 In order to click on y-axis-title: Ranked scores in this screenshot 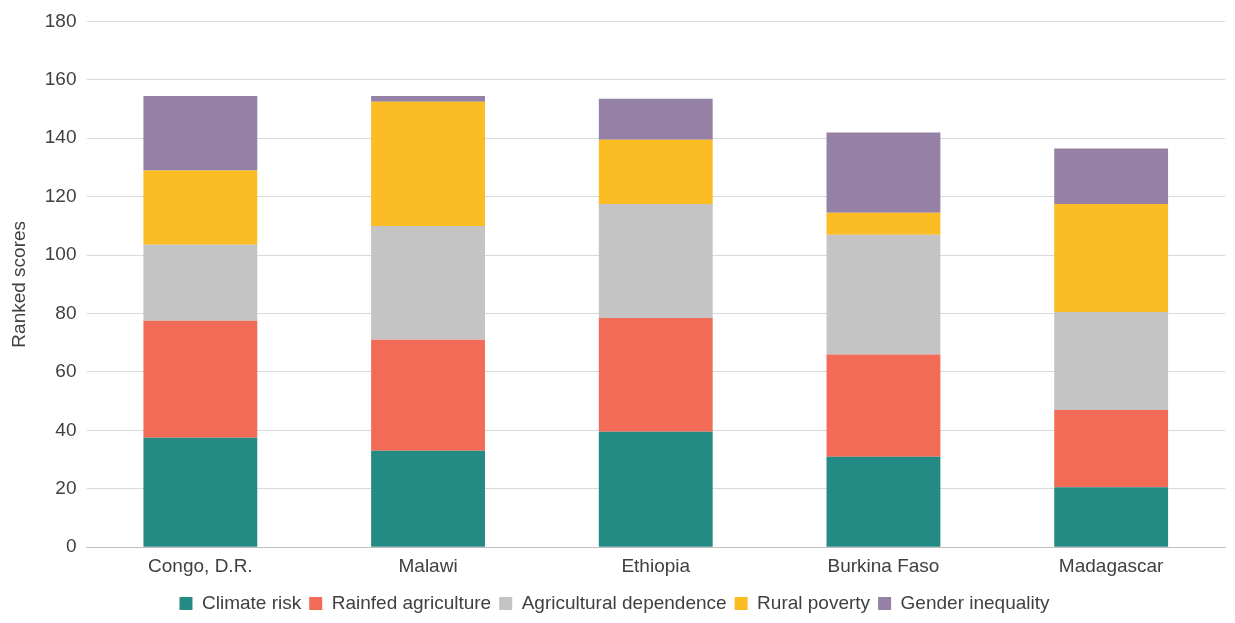, I will do `click(18, 284)`.